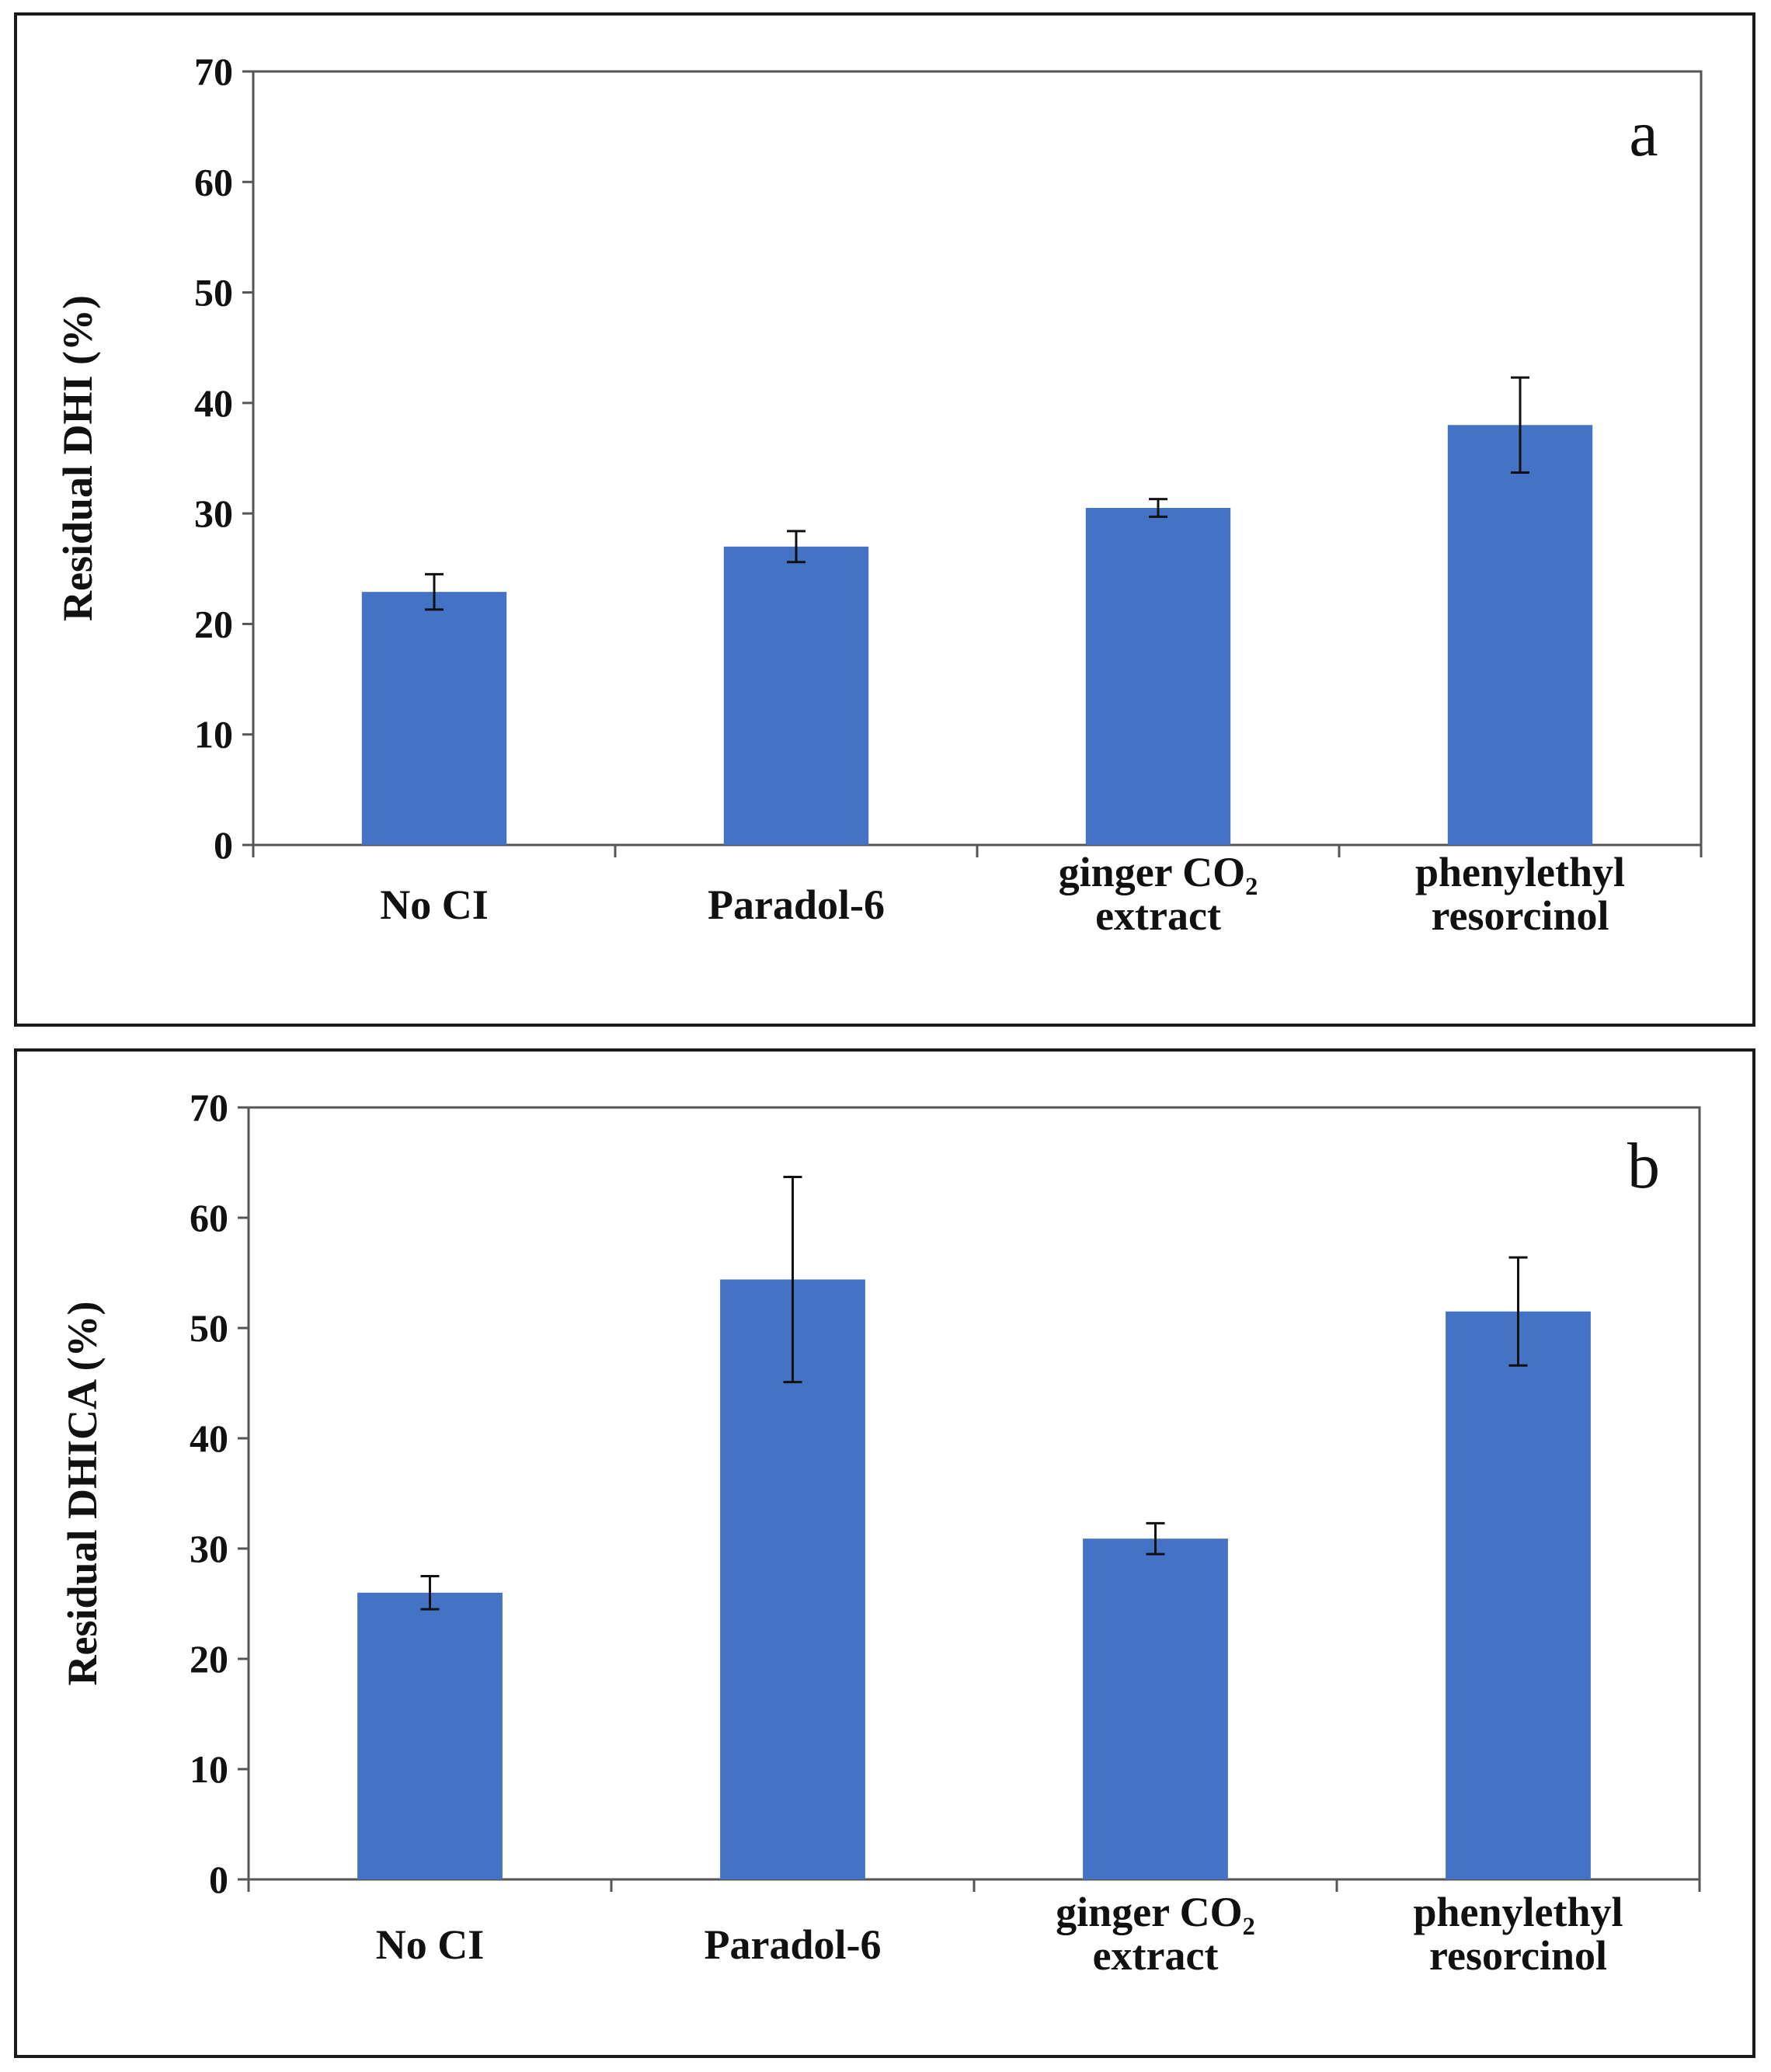  Describe the element at coordinates (1643, 1166) in the screenshot. I see `panel-label: b` at that location.